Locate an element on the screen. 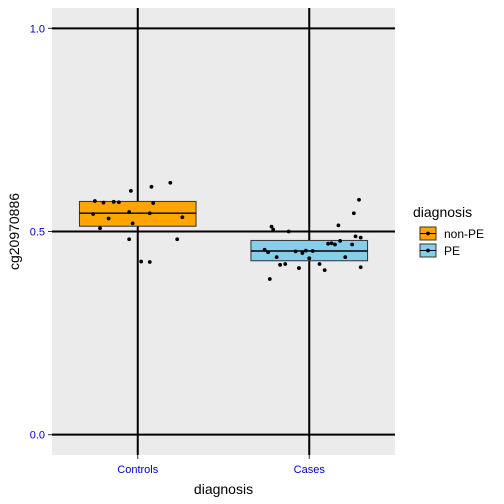  legend-title: diagnosis is located at coordinates (442, 212).